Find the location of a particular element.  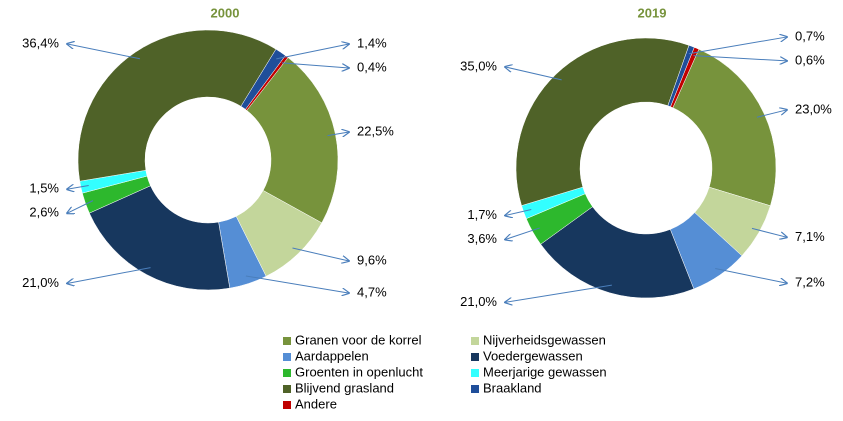

legend-label: Meerjarige gewassen is located at coordinates (545, 371).